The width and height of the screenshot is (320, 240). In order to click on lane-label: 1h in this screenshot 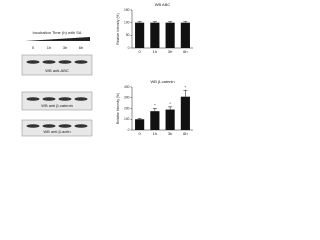, I will do `click(49, 47)`.